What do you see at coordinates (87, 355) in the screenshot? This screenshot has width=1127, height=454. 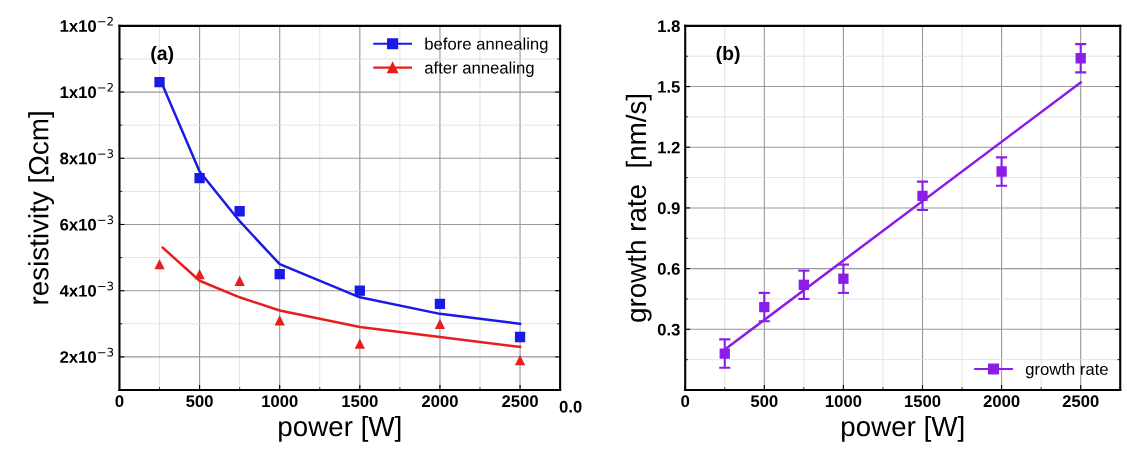 I see `y-tick-label: 2x10$^{−3}$` at bounding box center [87, 355].